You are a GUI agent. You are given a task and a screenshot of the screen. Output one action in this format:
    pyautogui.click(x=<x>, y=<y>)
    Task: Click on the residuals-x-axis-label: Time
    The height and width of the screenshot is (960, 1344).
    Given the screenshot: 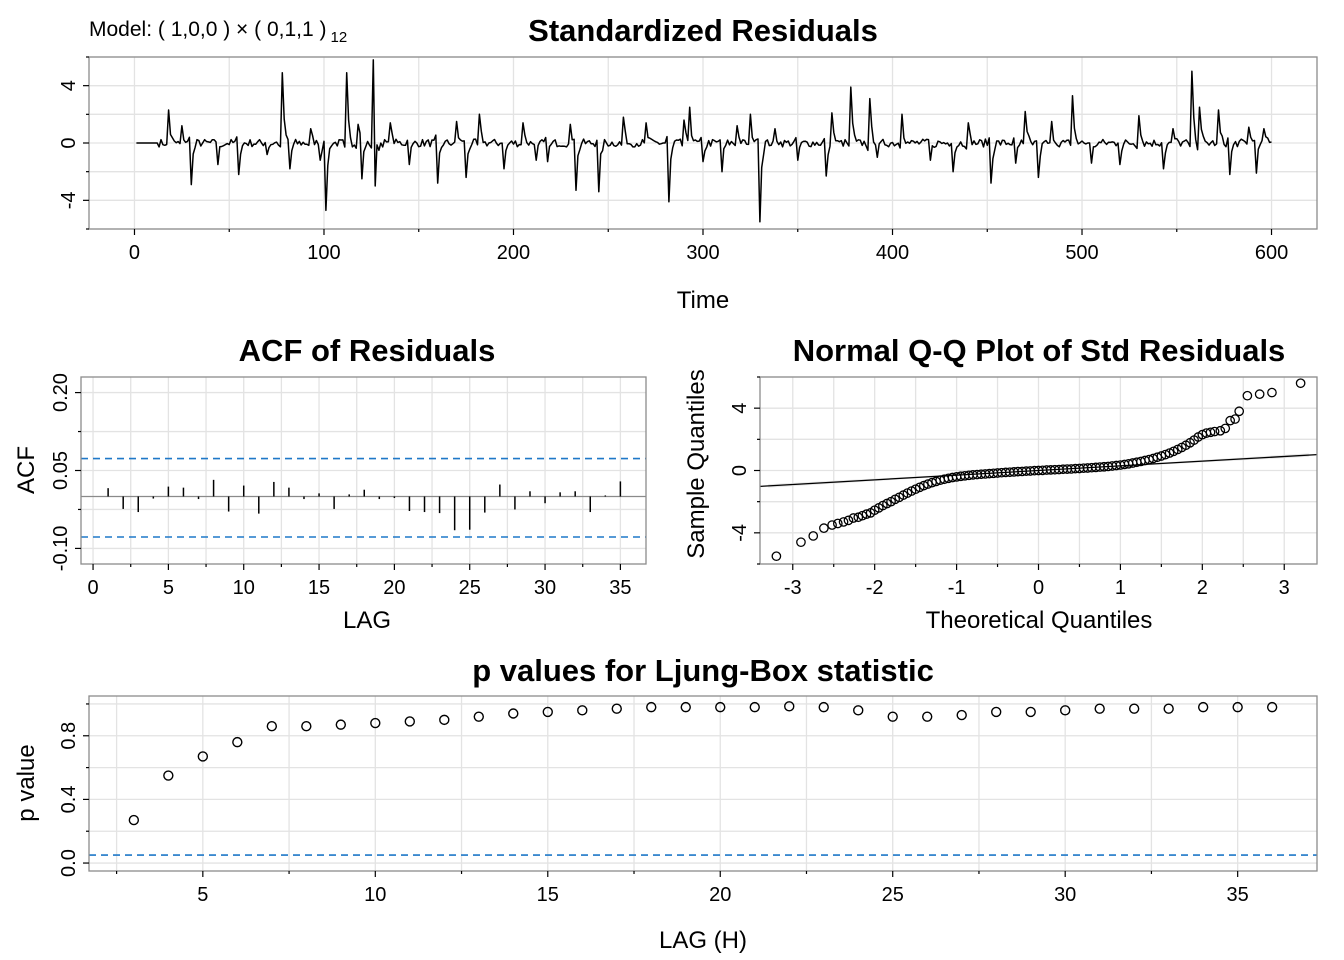 What is the action you would take?
    pyautogui.click(x=703, y=300)
    